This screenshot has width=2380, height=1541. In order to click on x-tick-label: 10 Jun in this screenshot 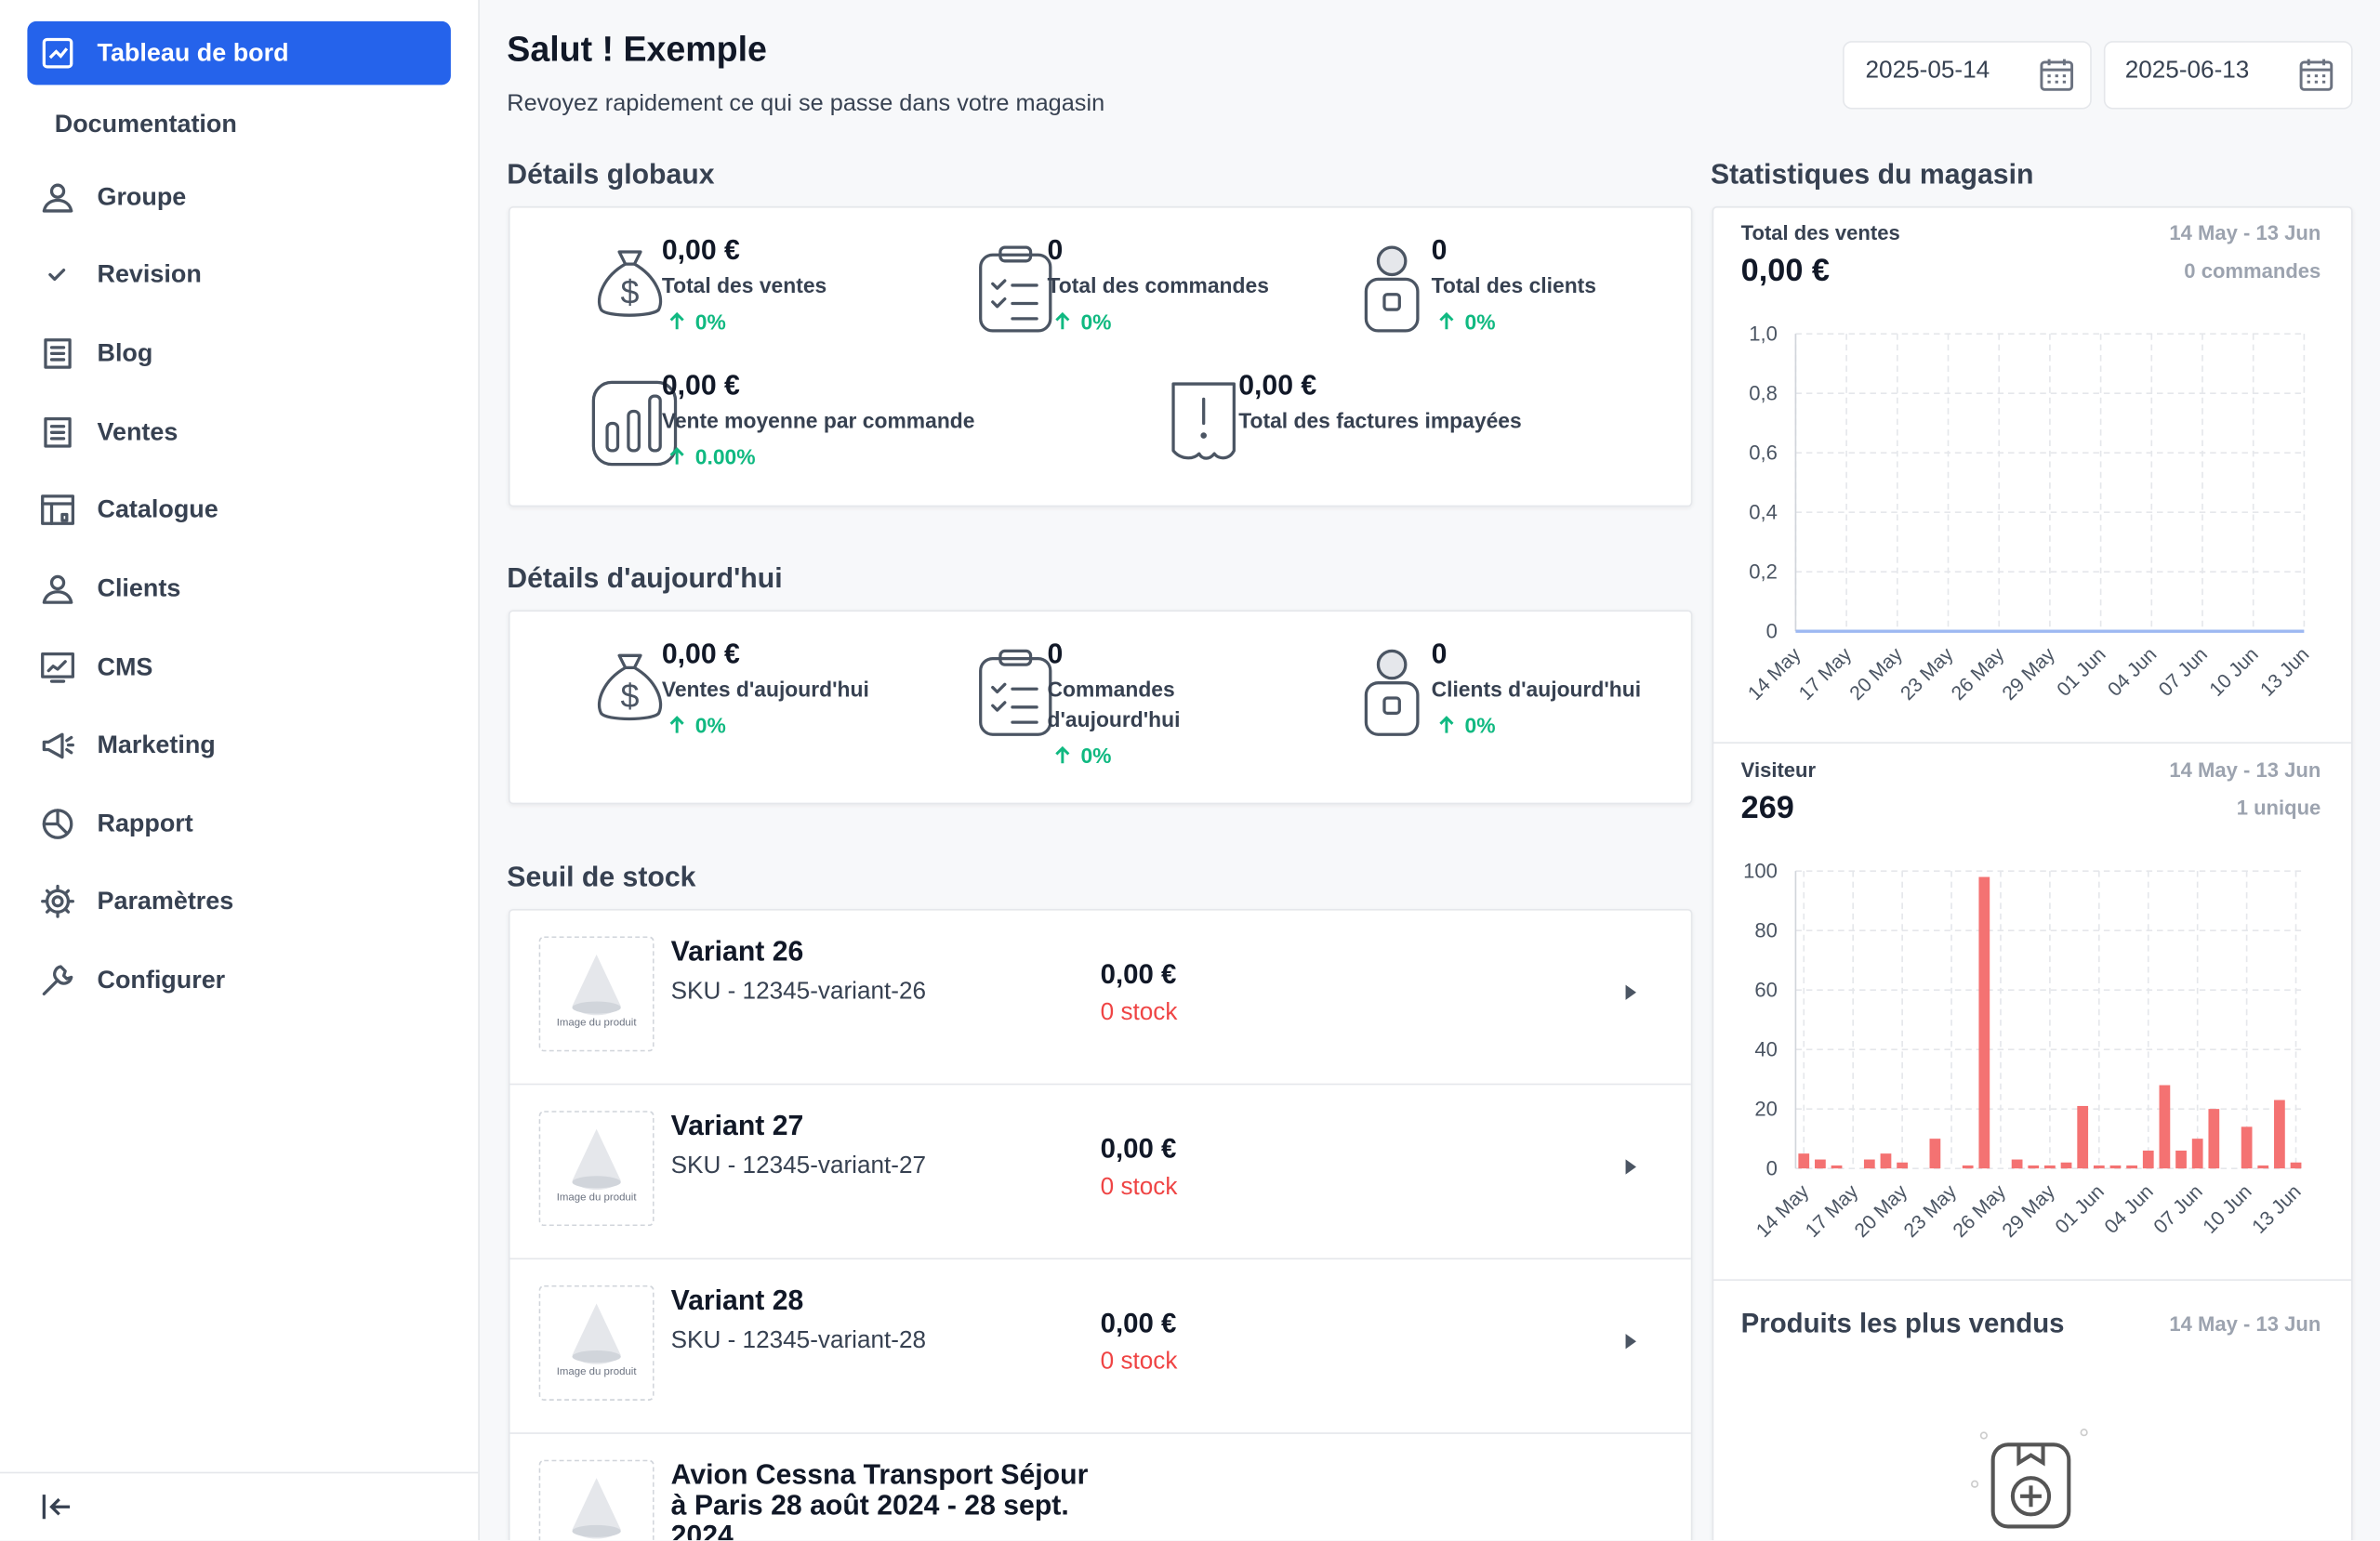, I will do `click(2233, 672)`.